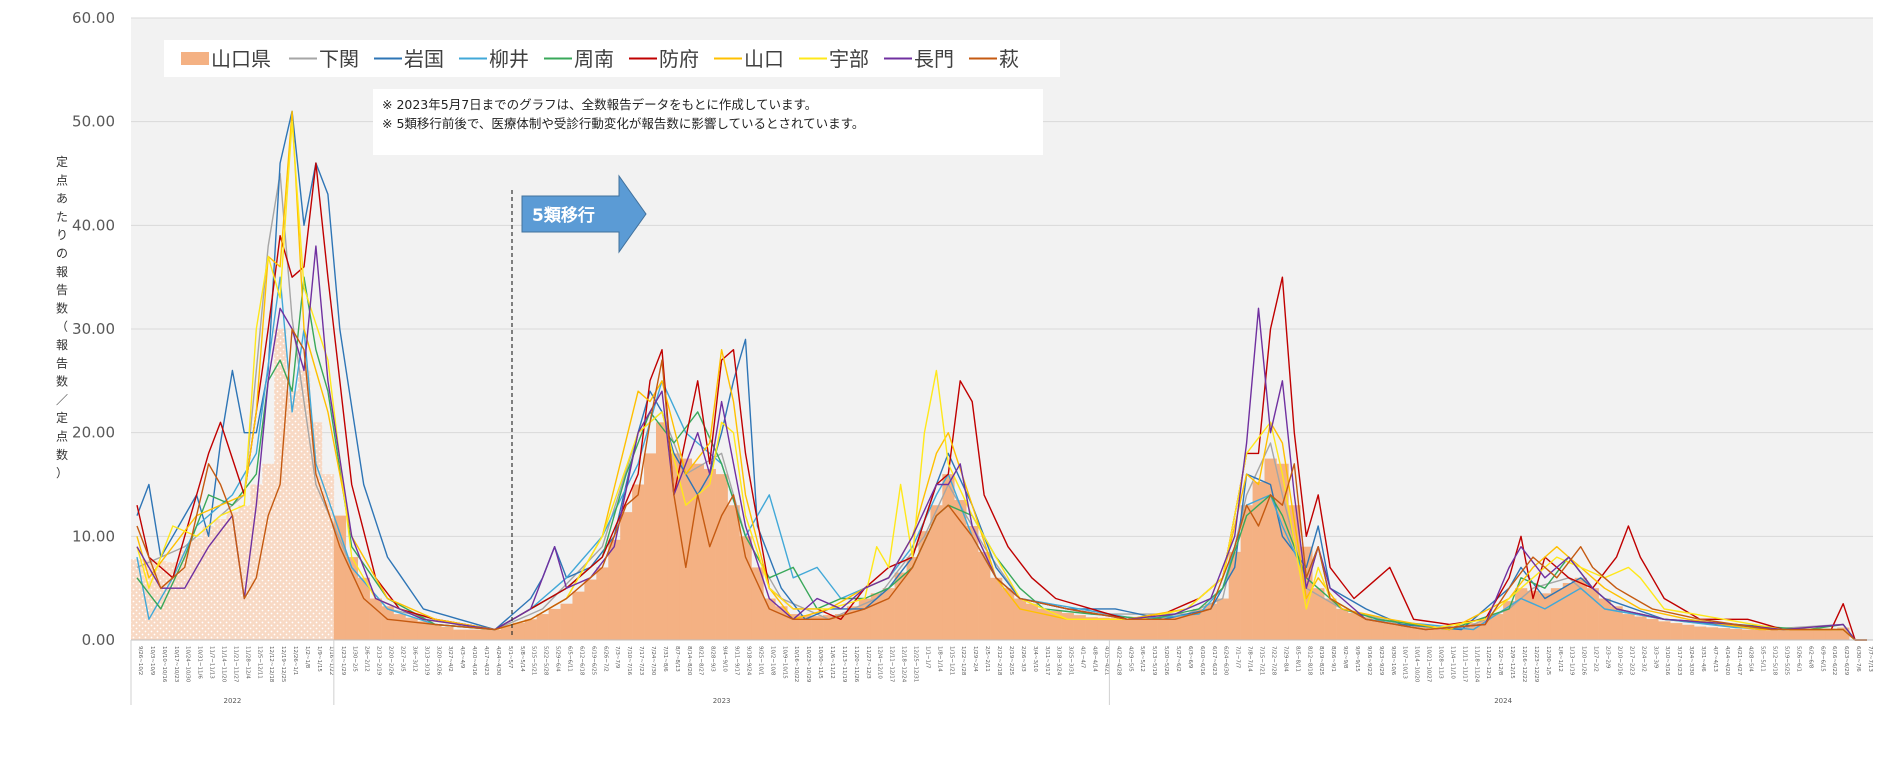 The width and height of the screenshot is (1891, 760). What do you see at coordinates (653, 661) in the screenshot?
I see `x-tick-label: 7/24~7/30` at bounding box center [653, 661].